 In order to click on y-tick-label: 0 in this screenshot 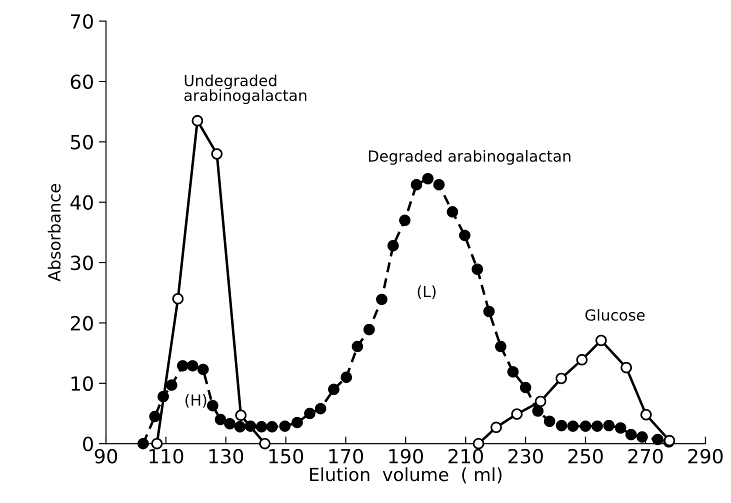, I will do `click(88, 444)`.